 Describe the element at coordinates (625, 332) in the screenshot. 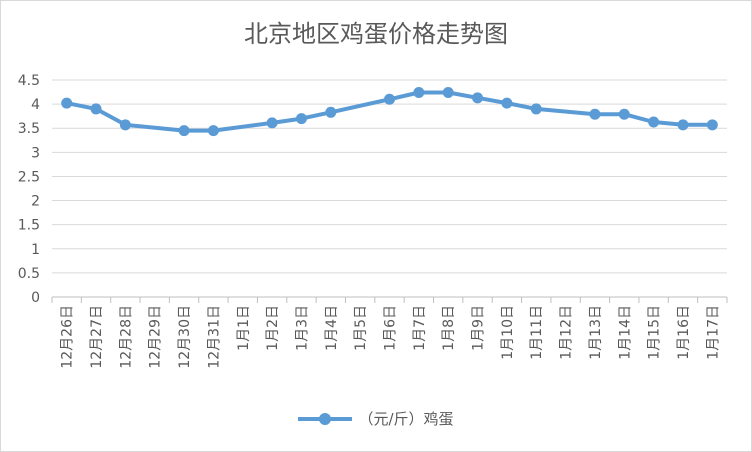

I see `x-tick-label: 1月14日` at that location.